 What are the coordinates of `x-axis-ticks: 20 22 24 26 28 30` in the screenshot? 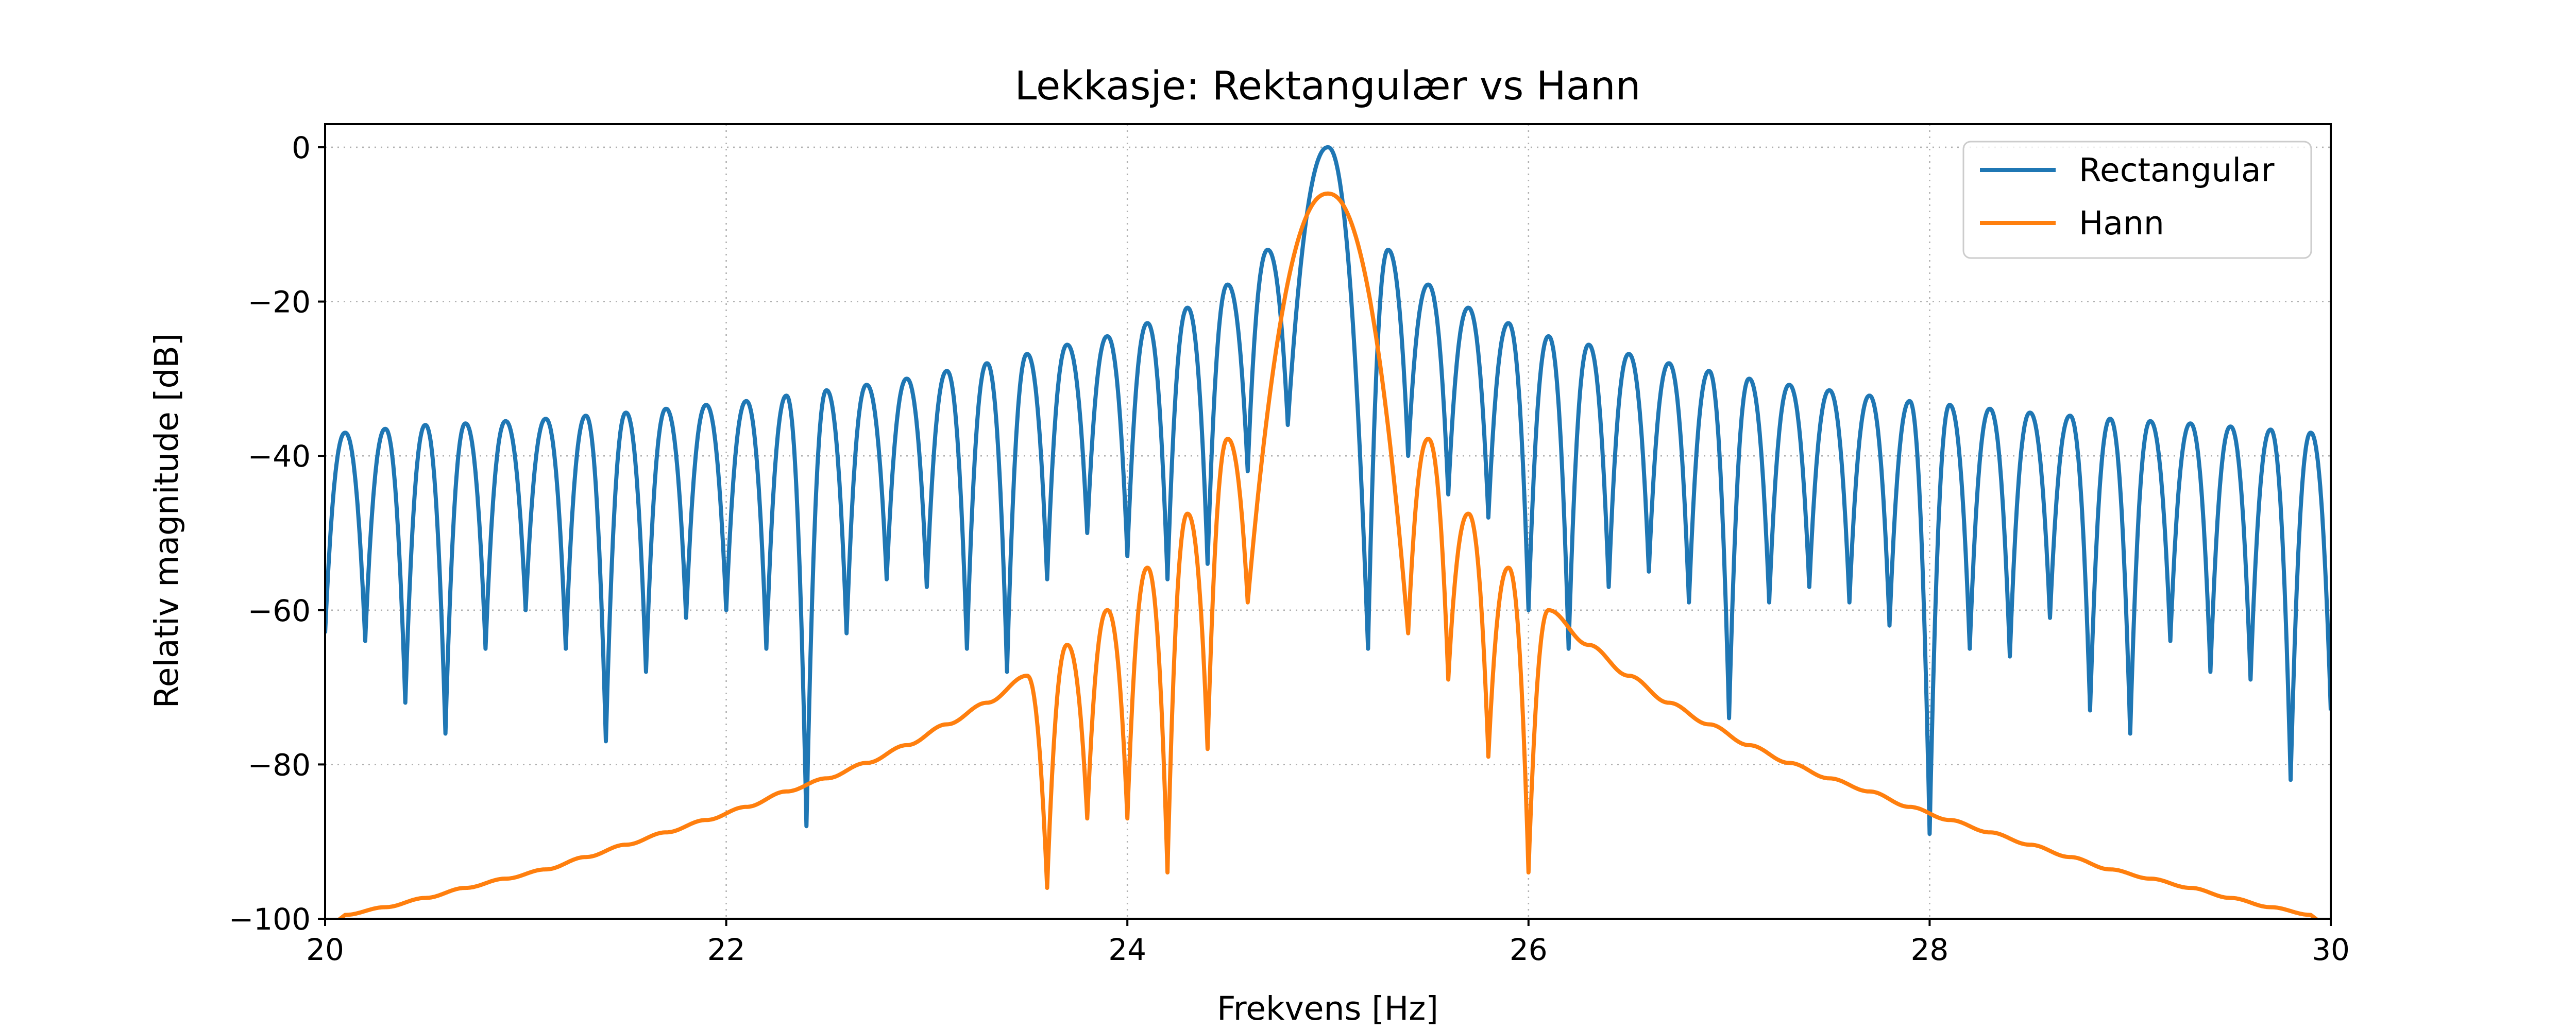 It's located at (1328, 943).